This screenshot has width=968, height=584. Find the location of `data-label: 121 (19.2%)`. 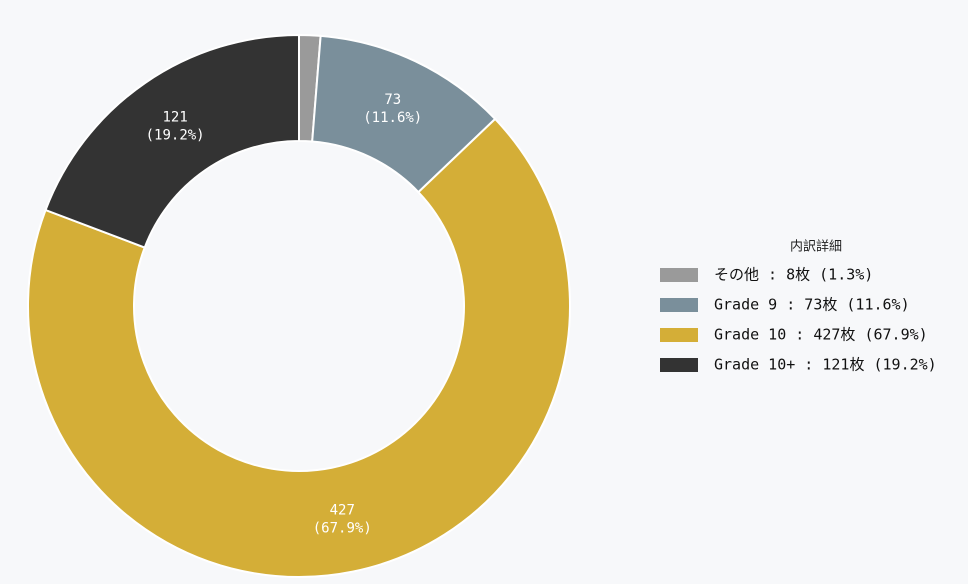

data-label: 121 (19.2%) is located at coordinates (175, 127).